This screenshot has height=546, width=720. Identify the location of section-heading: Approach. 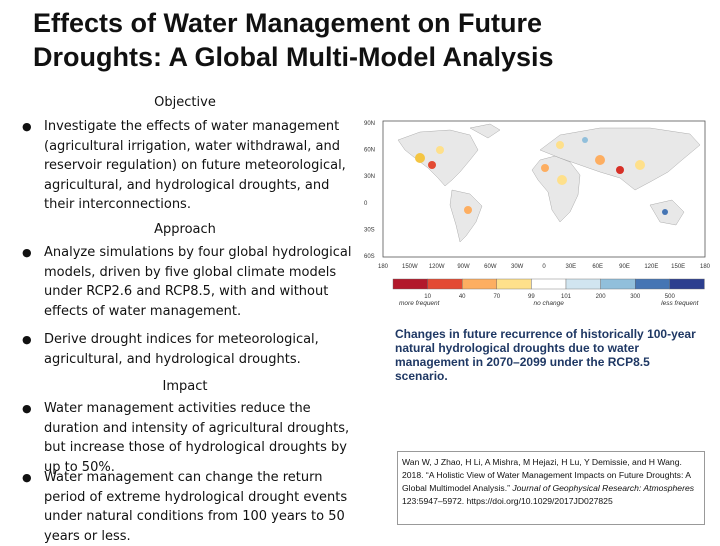
(185, 229).